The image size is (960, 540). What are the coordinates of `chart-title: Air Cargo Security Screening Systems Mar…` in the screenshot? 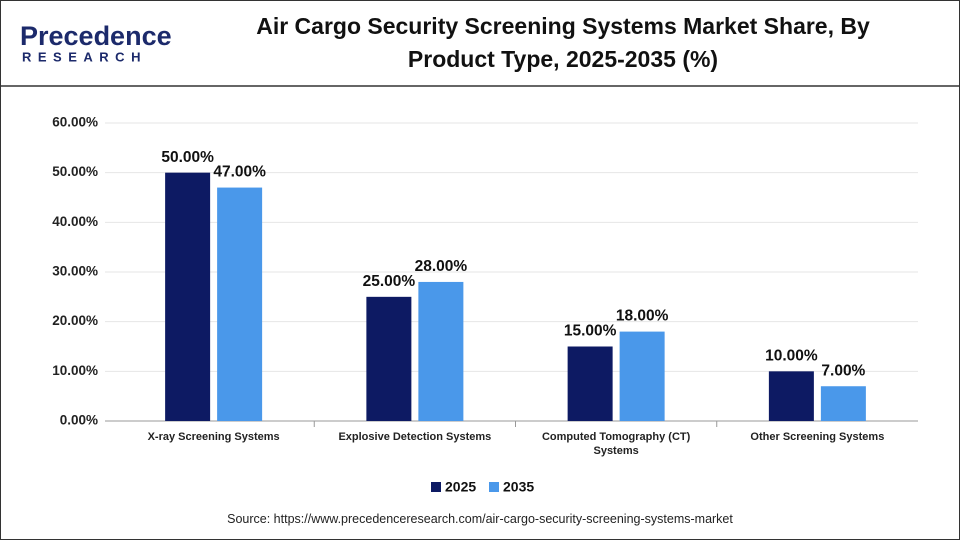 It's located at (563, 42).